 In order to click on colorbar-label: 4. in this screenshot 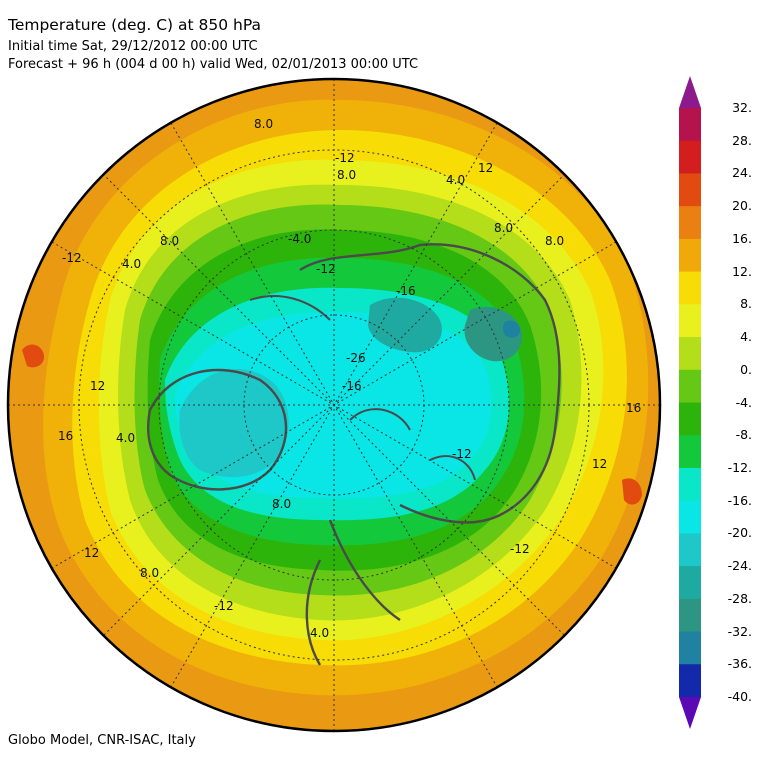, I will do `click(746, 337)`.